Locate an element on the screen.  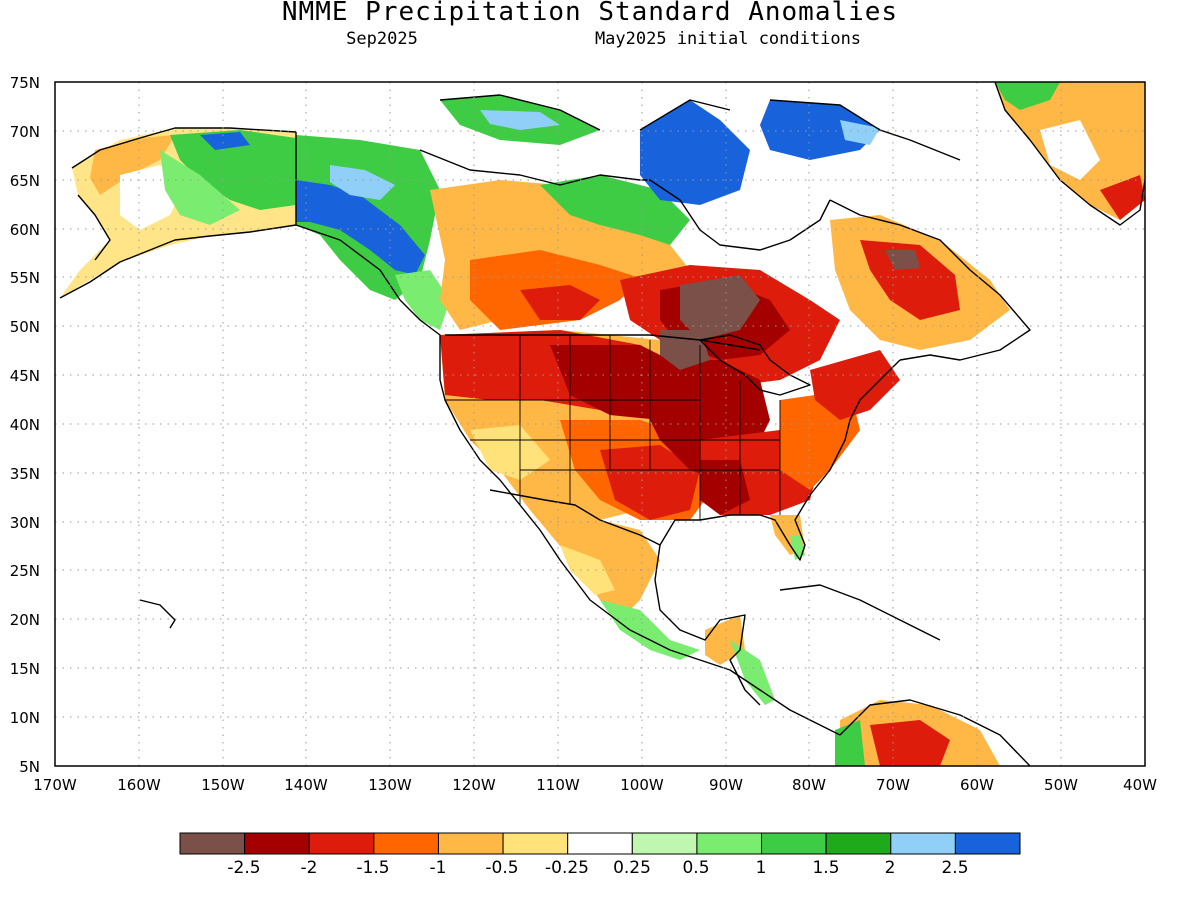
colorbar-label: 2.5 is located at coordinates (954, 868).